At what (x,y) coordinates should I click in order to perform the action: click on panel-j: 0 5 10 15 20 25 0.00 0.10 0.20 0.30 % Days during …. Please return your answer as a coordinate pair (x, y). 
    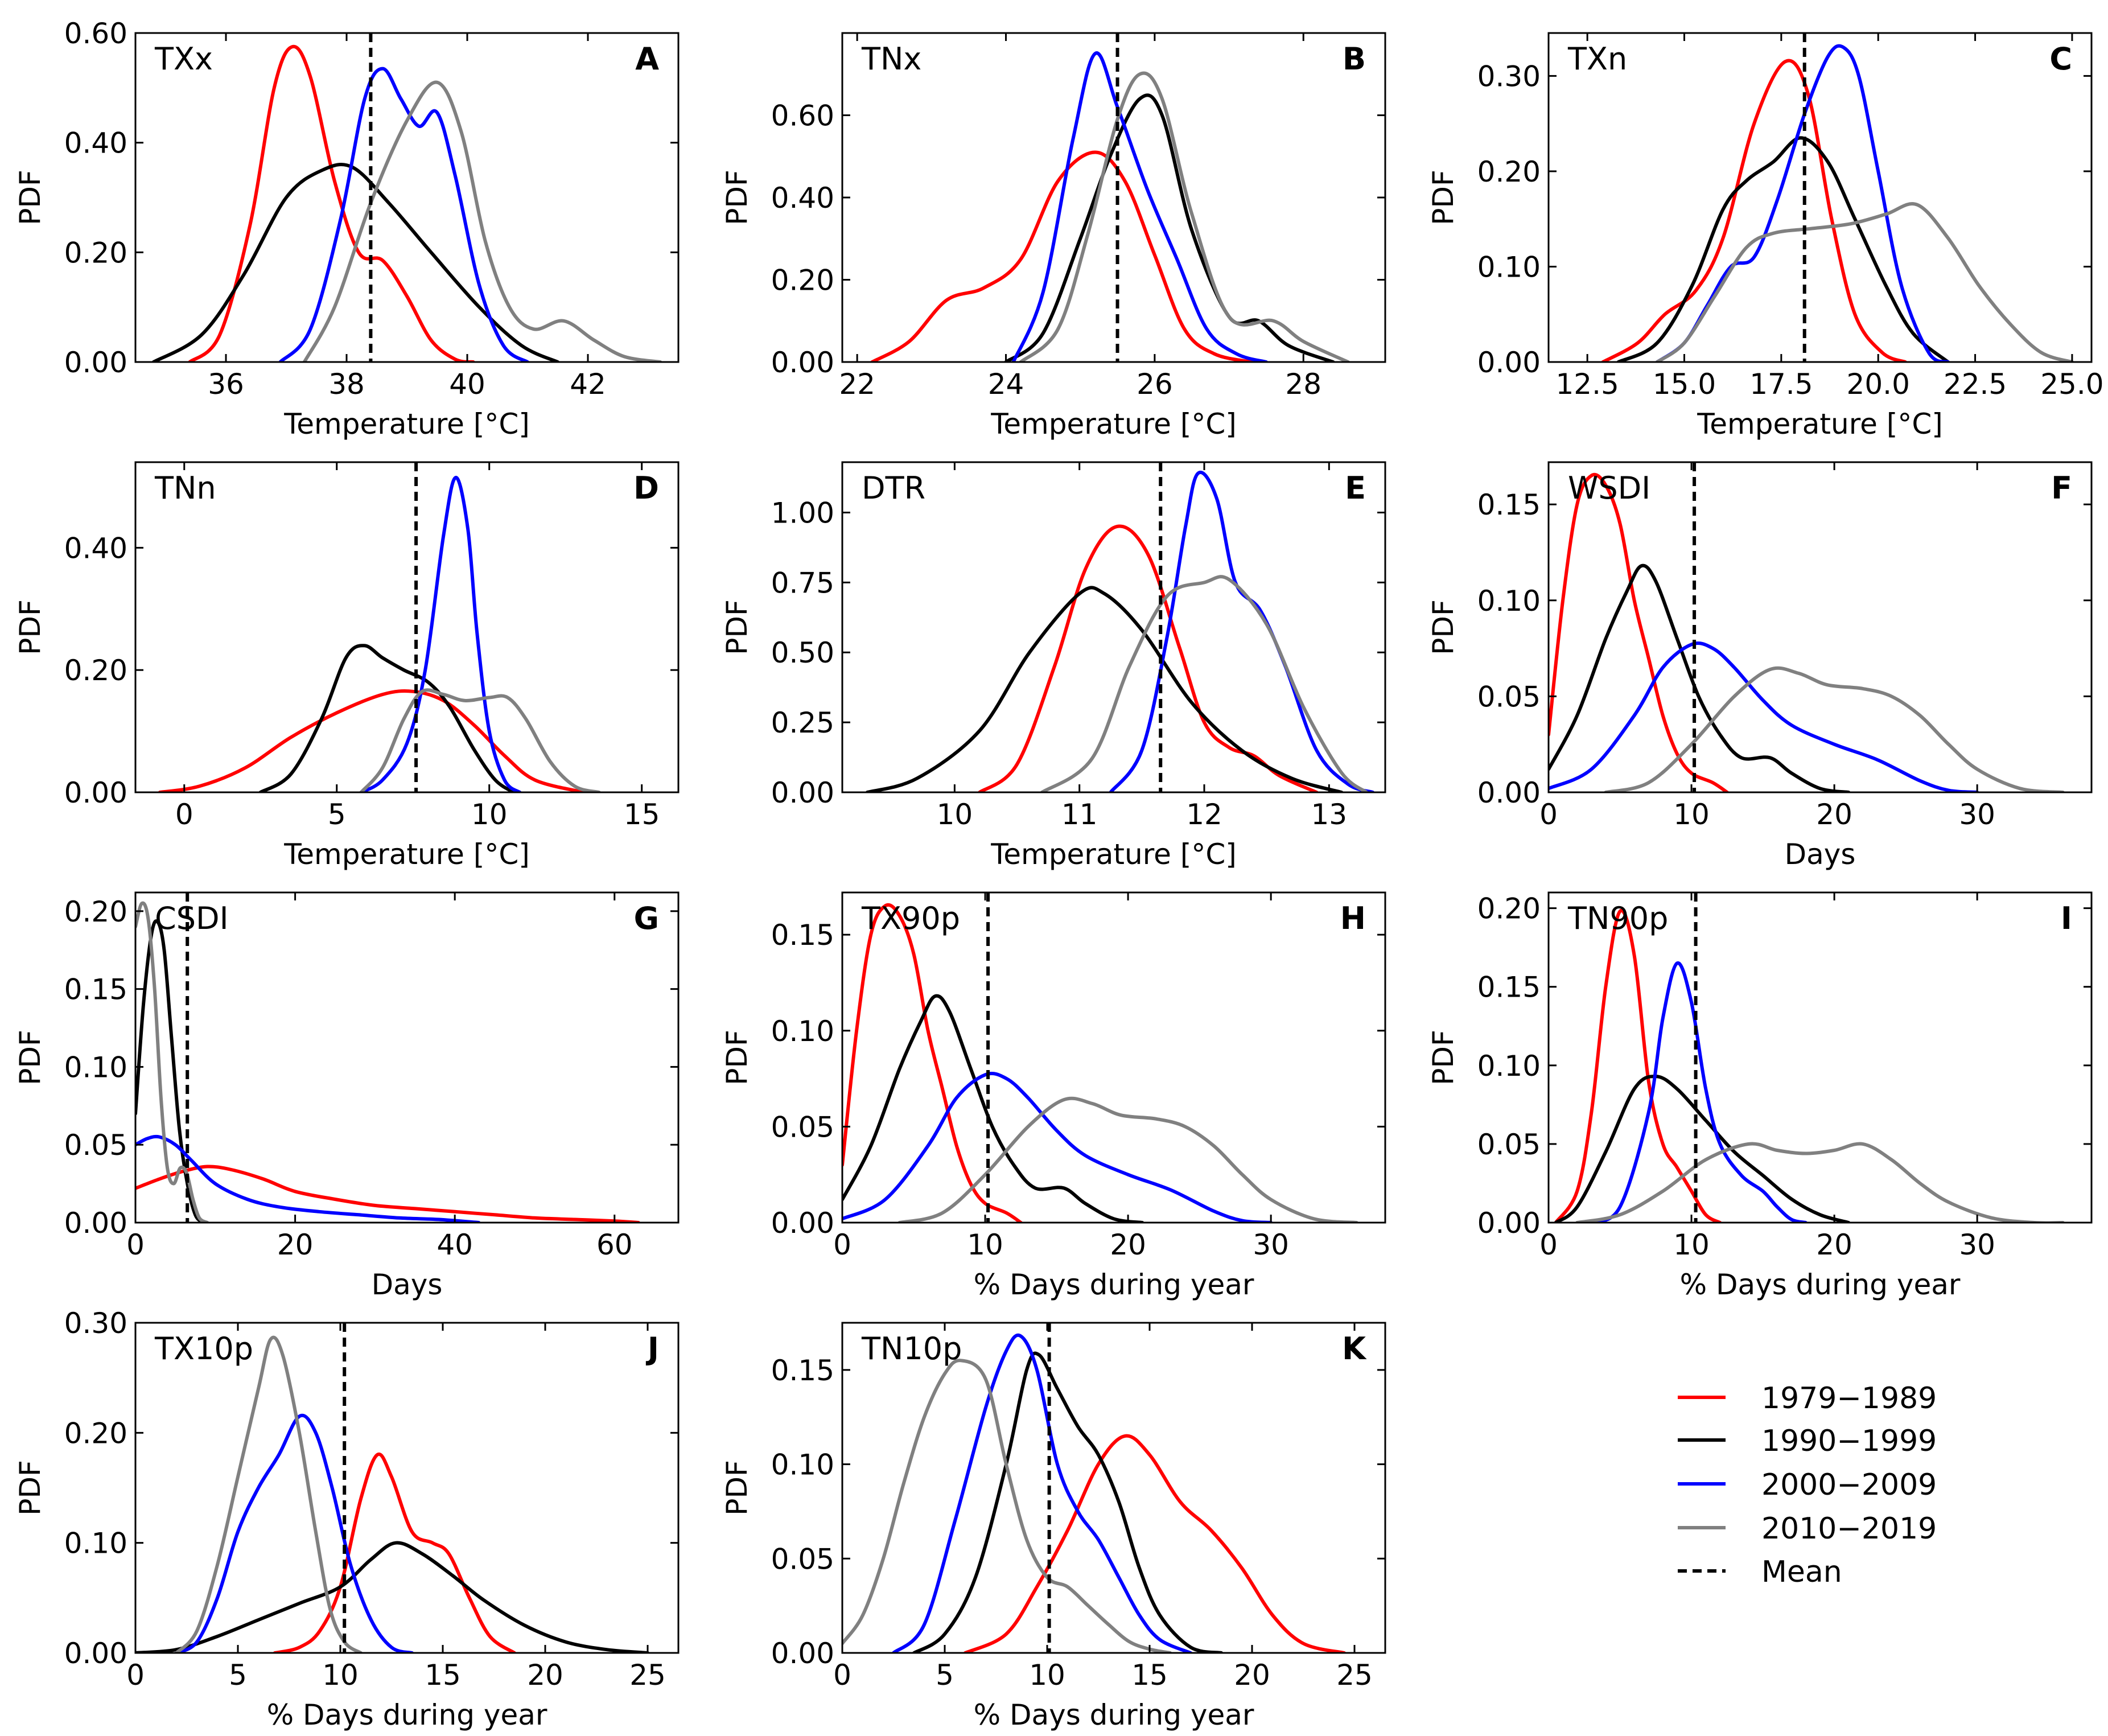
    Looking at the image, I should click on (347, 1519).